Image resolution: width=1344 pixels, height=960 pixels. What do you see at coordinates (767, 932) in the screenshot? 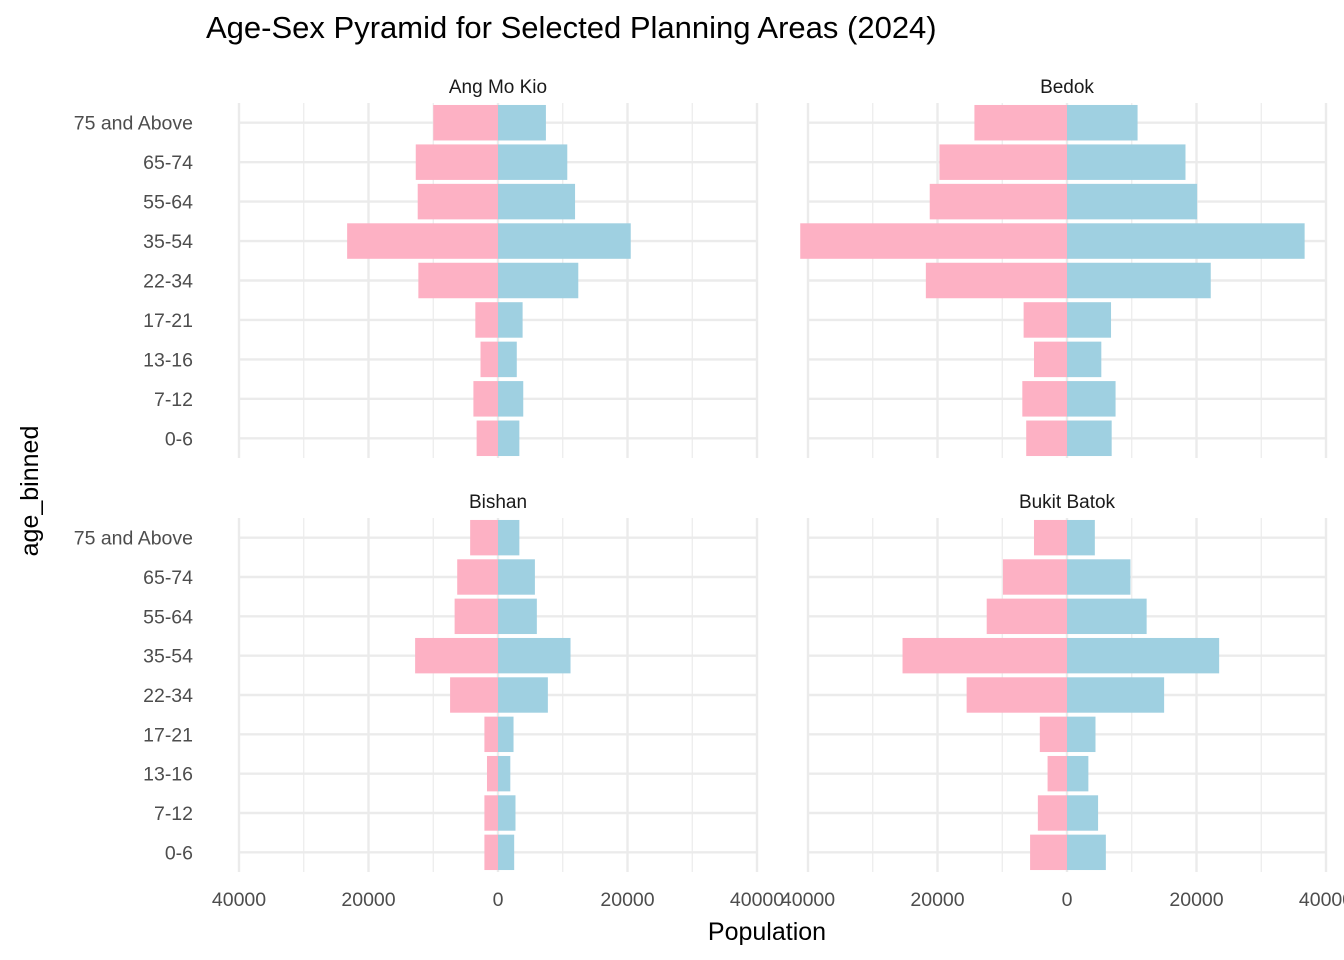
I see `x-axis-title: Population` at bounding box center [767, 932].